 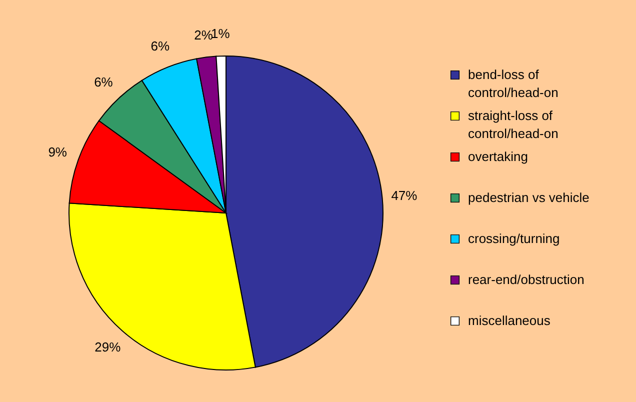 I want to click on data-label: 2%, so click(x=204, y=34).